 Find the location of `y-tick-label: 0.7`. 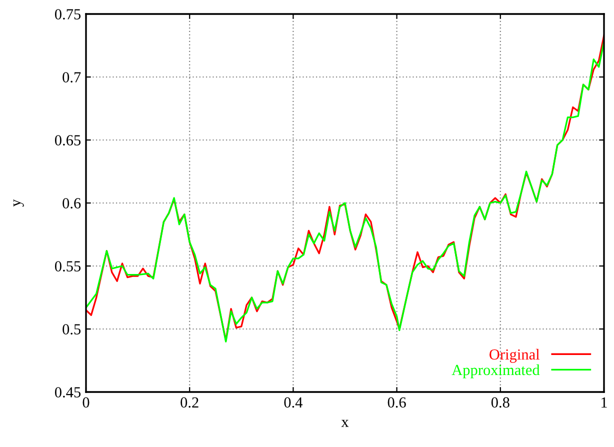

y-tick-label: 0.7 is located at coordinates (71, 77).